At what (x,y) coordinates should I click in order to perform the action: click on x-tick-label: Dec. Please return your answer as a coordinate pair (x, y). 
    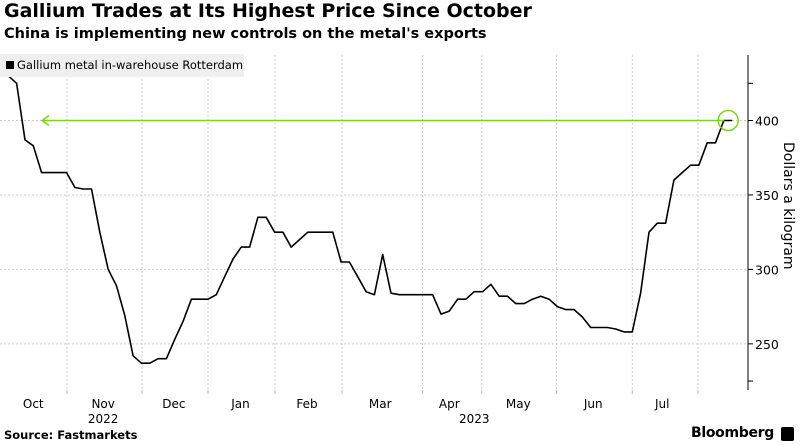
    Looking at the image, I should click on (173, 404).